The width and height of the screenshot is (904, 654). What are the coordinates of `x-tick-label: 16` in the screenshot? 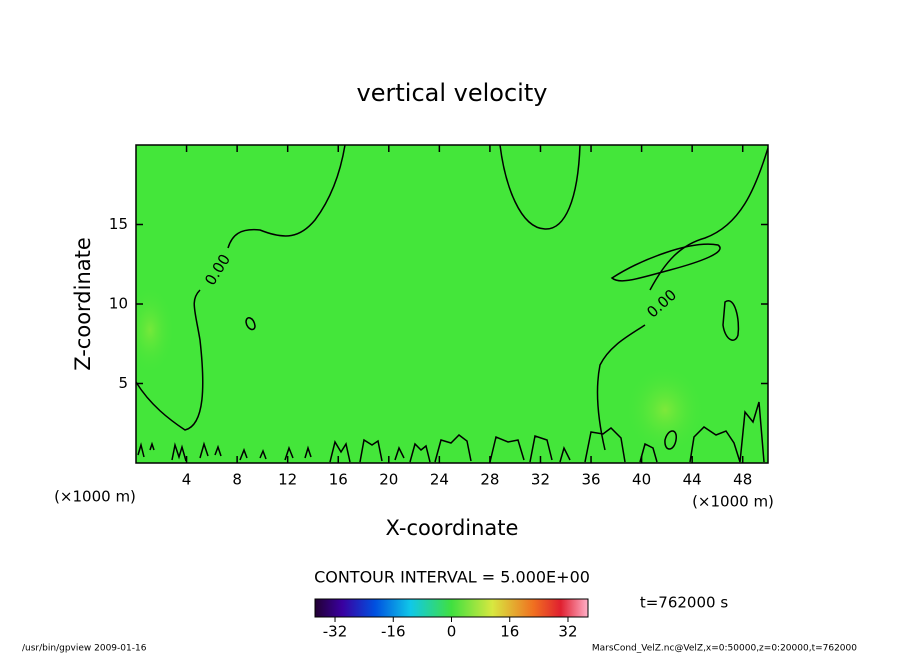 It's located at (338, 480).